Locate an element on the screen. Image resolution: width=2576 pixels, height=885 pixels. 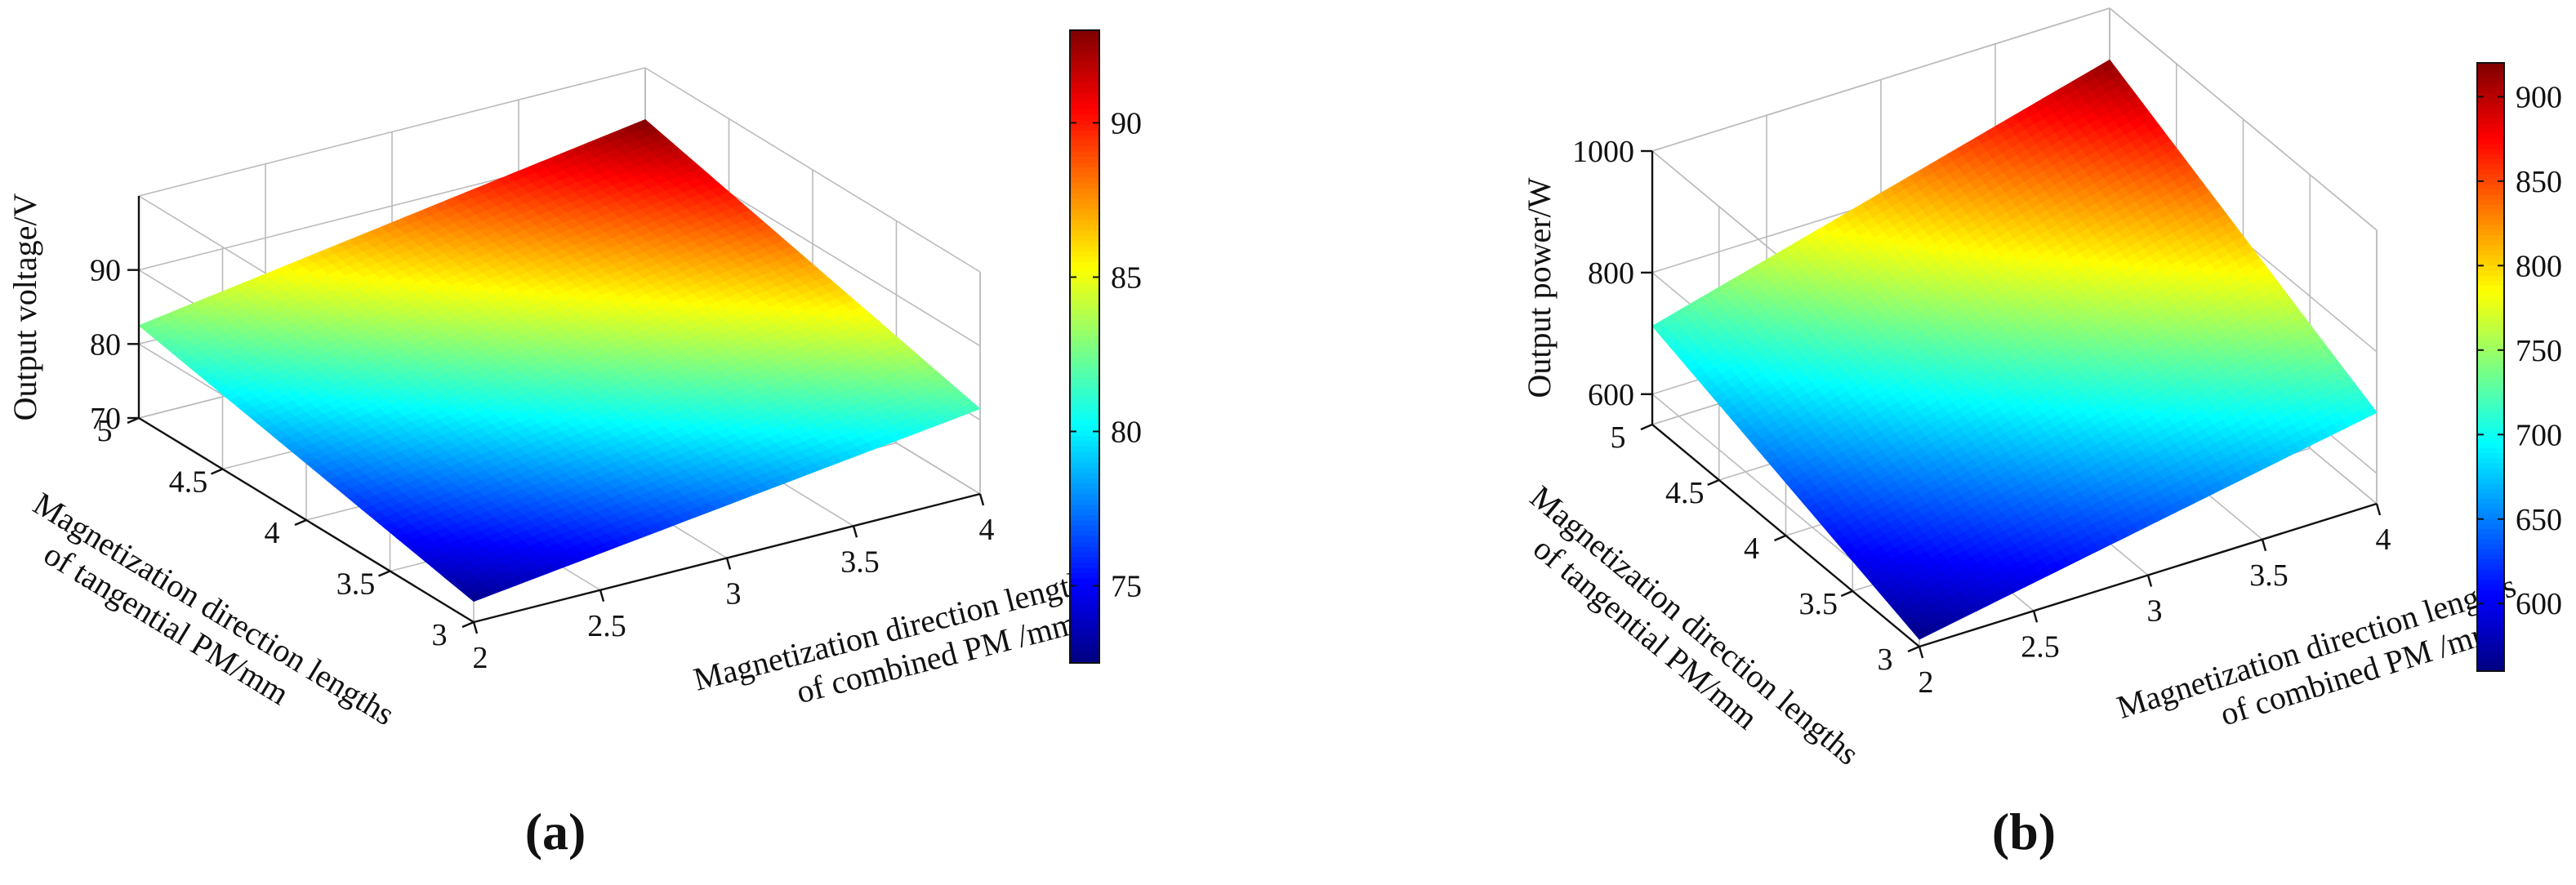
panel-a-y-tick-label: 5 is located at coordinates (105, 431).